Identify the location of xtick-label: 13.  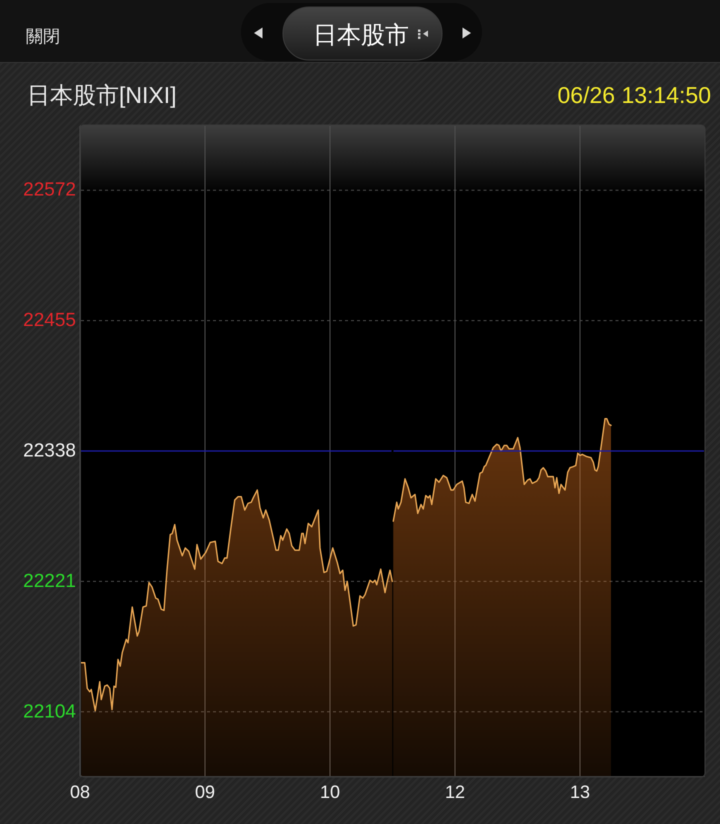
(580, 792).